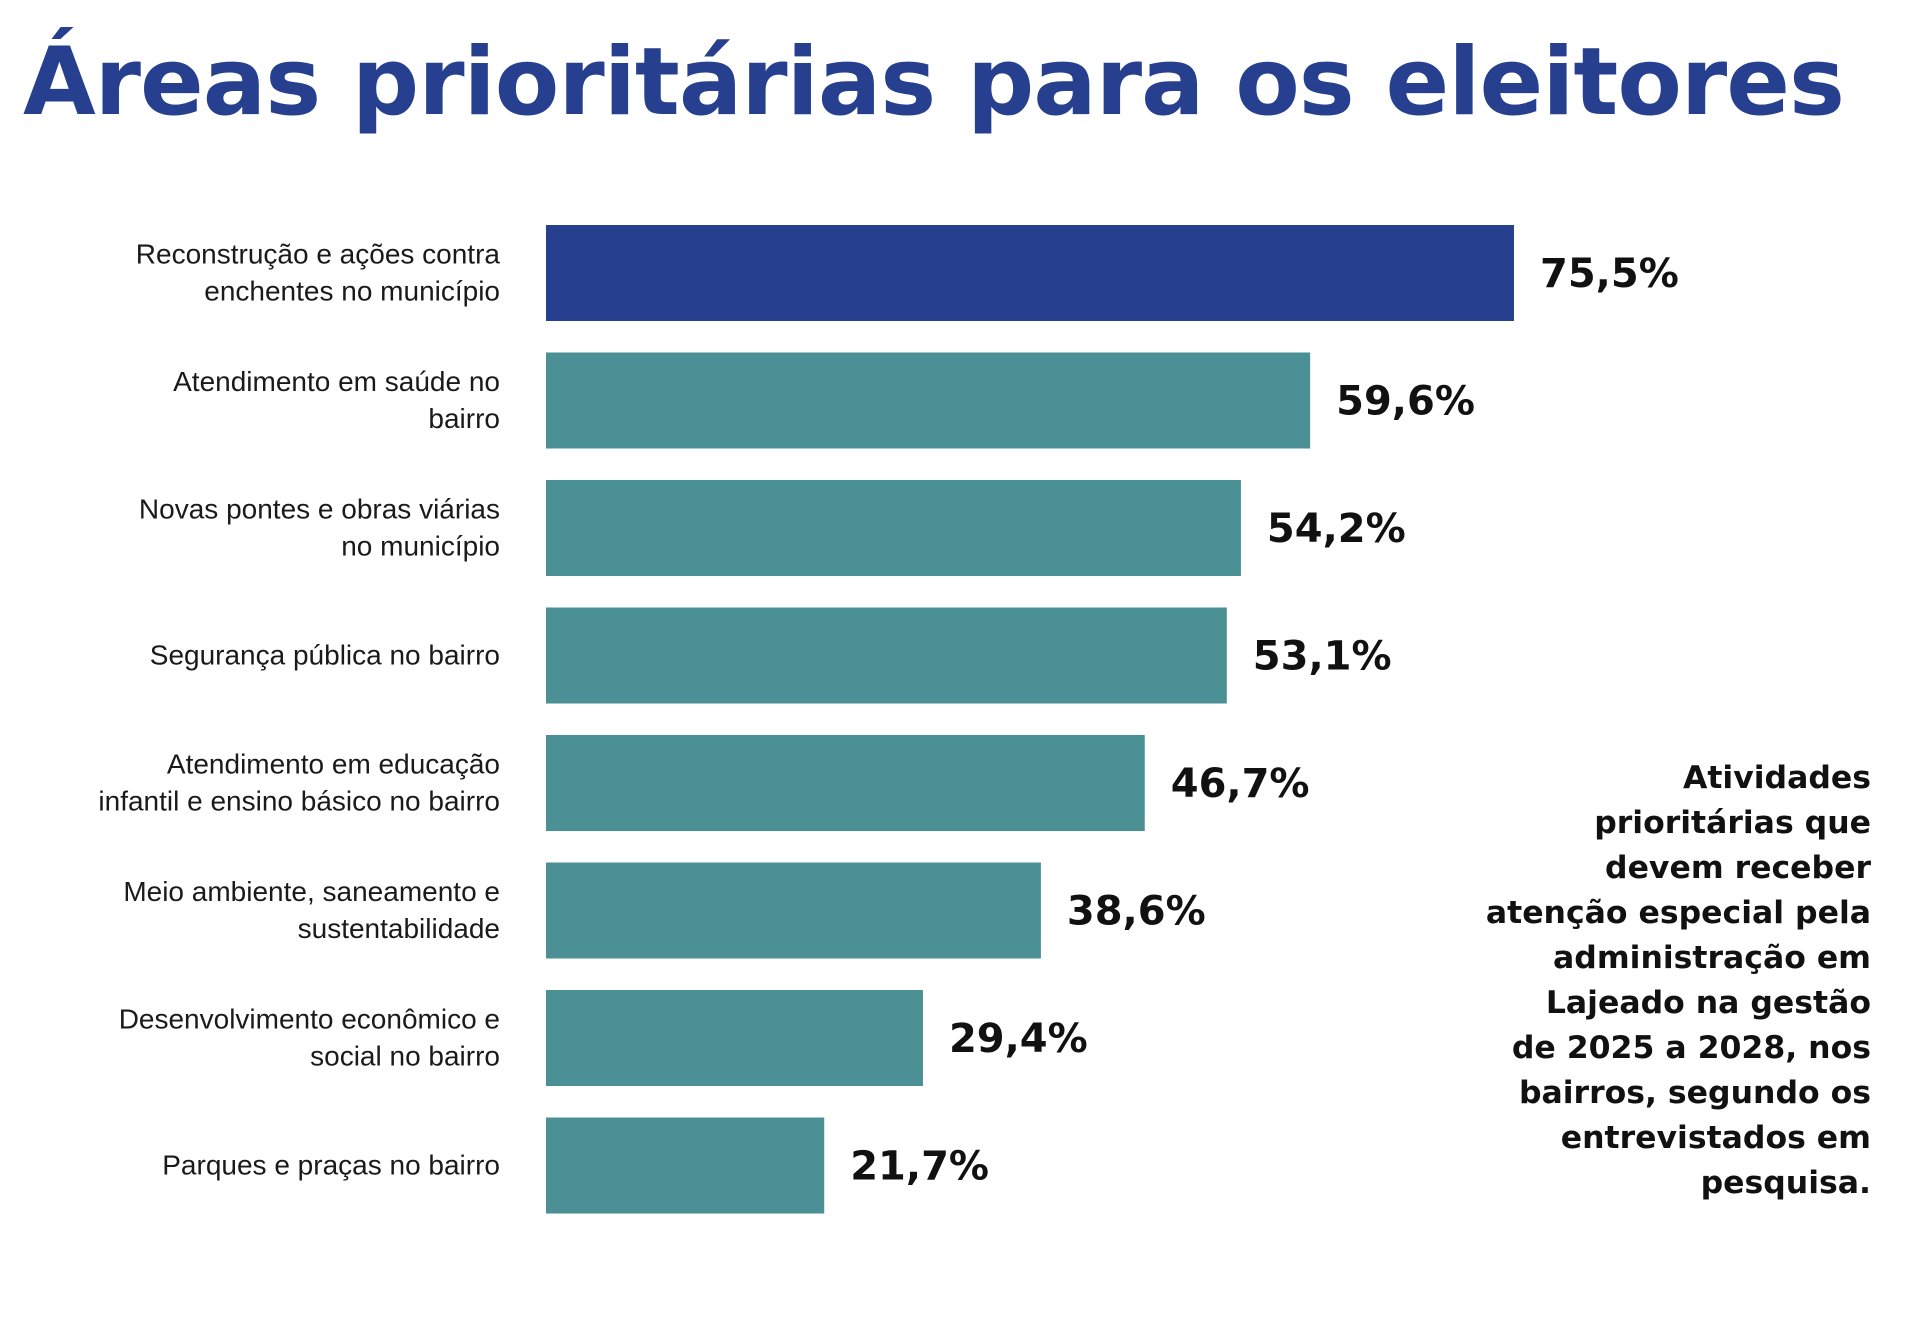 The width and height of the screenshot is (1920, 1322). Describe the element at coordinates (464, 418) in the screenshot. I see `category-label: bairro` at that location.